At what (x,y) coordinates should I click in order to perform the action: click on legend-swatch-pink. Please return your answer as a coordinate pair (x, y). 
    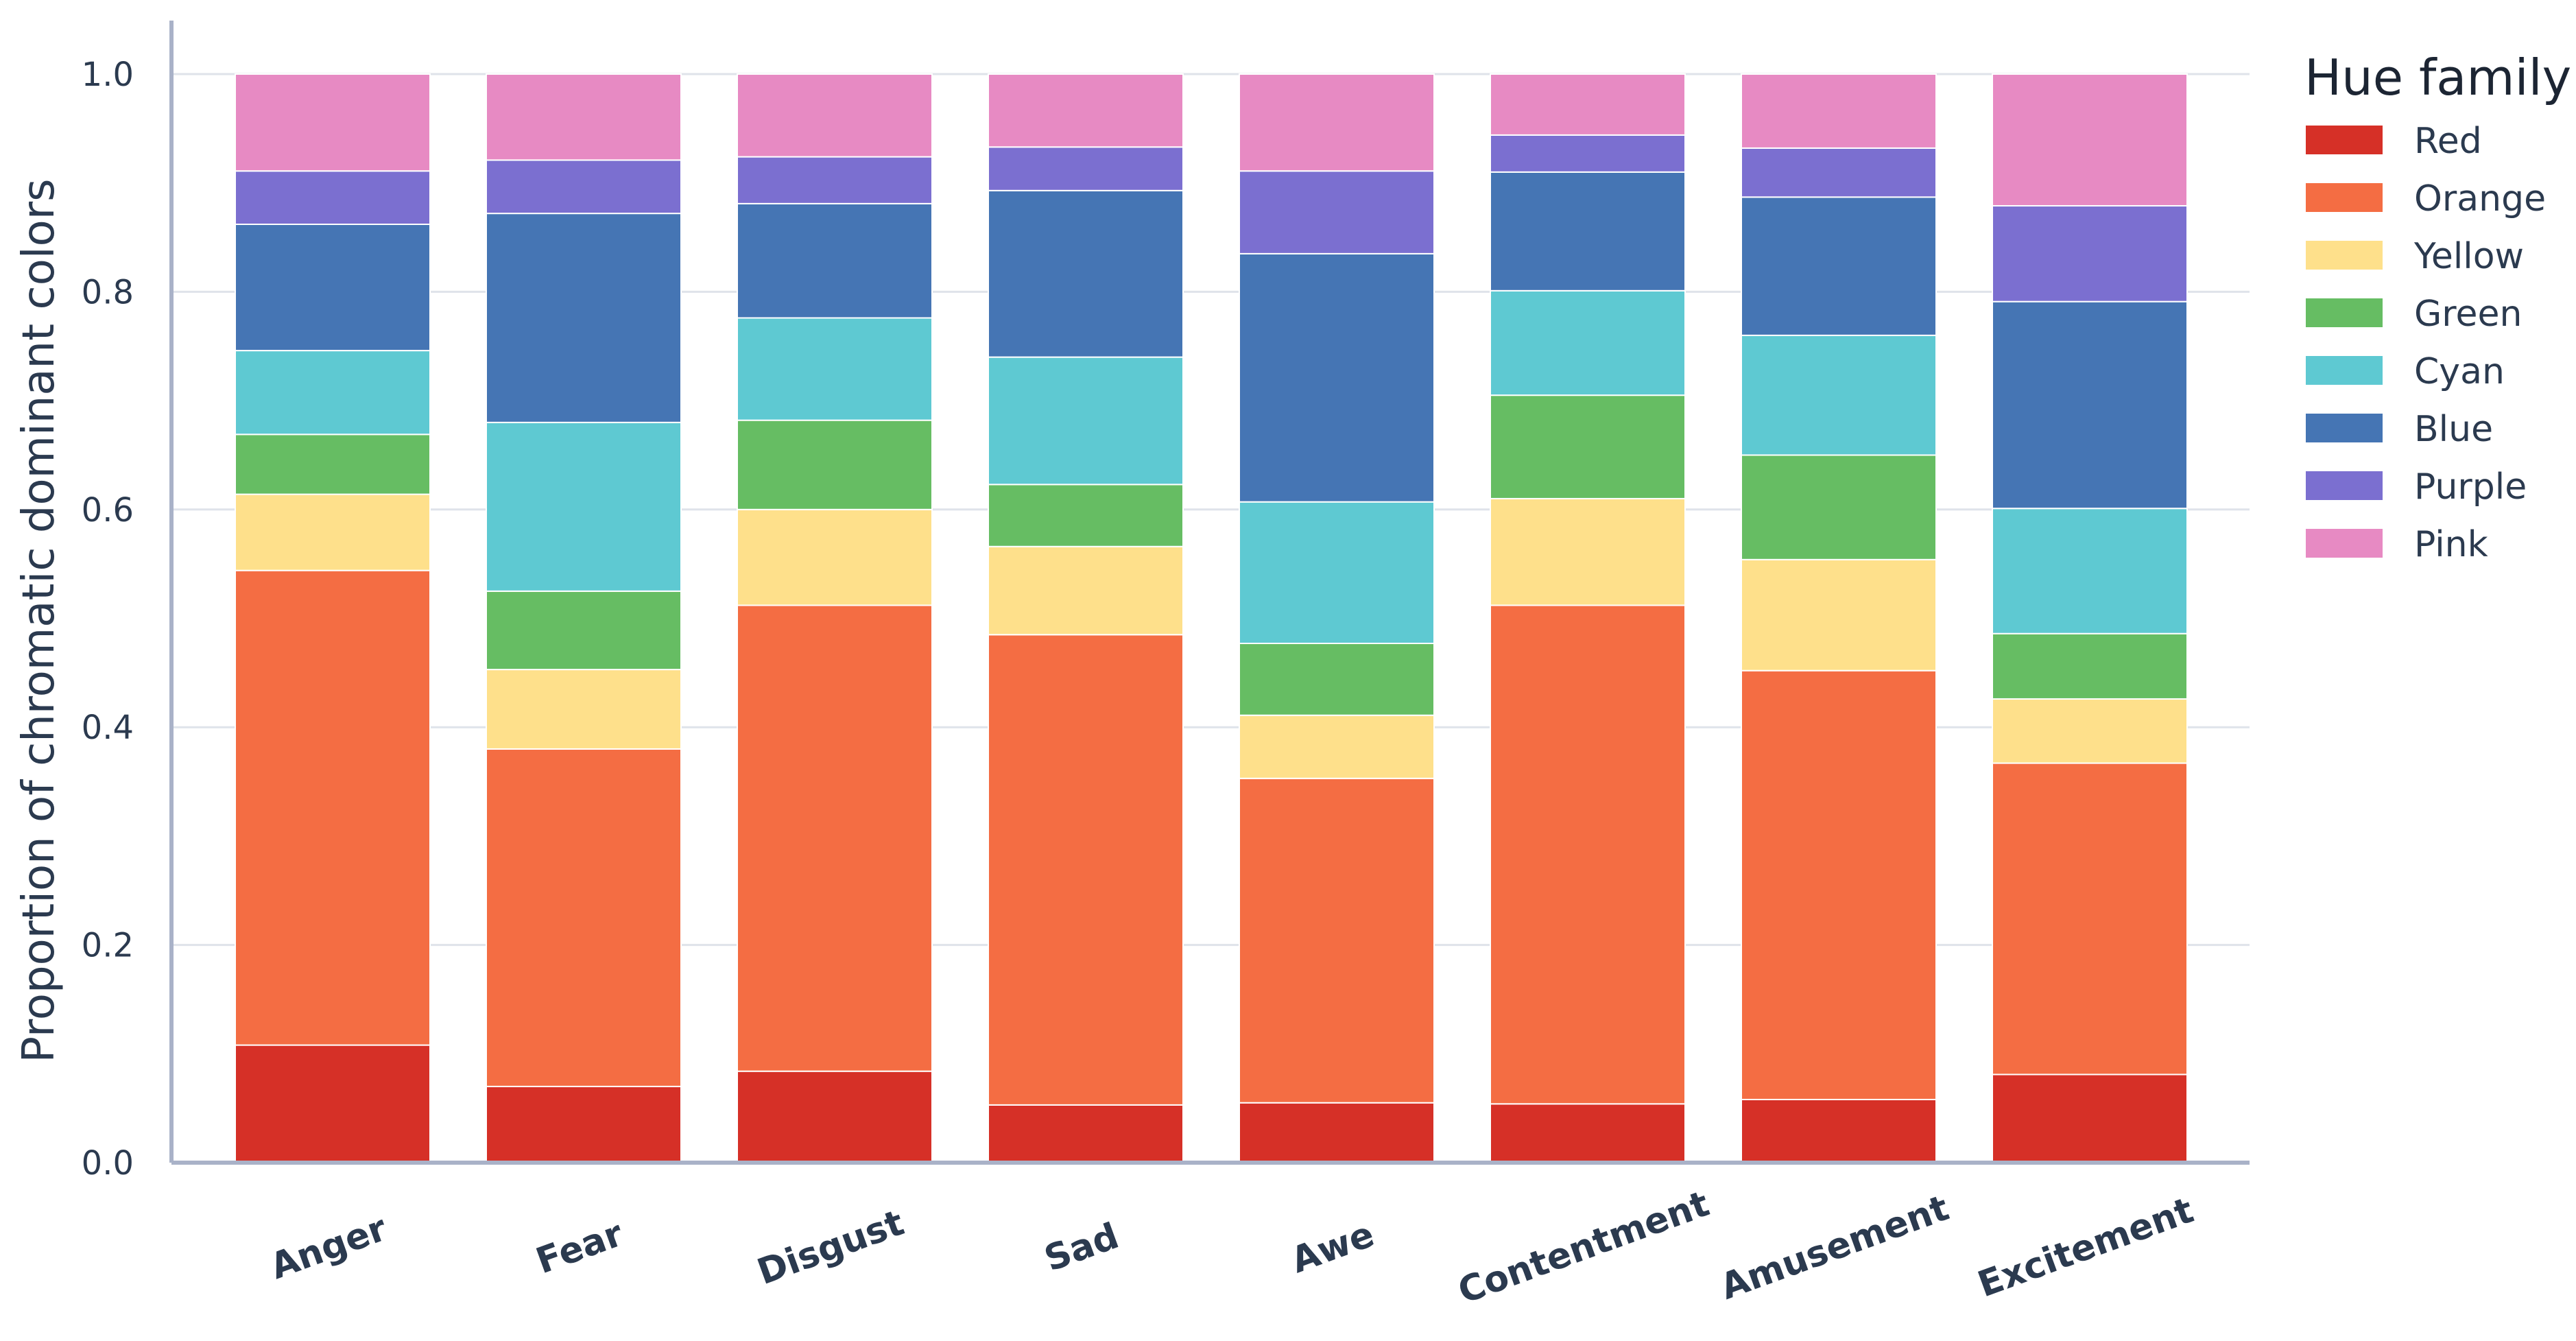
    Looking at the image, I should click on (2344, 543).